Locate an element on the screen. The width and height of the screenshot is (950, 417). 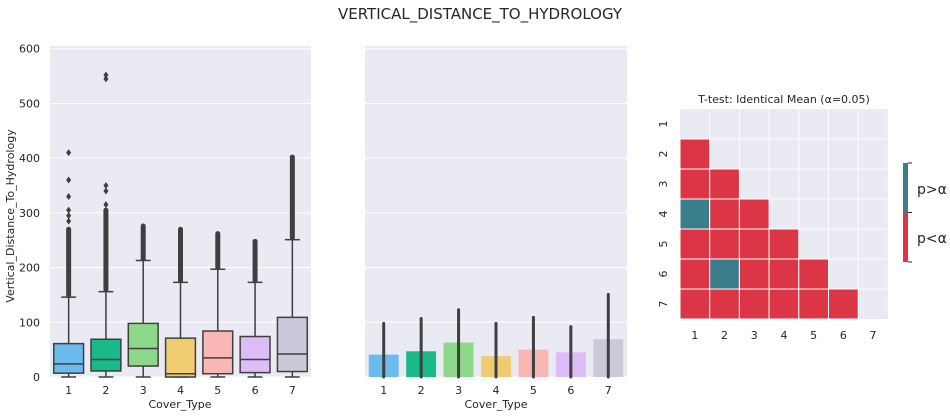
heatmap-panel: 1 2 3 4 5 6 7 1 2 3 4 5 6 7 is located at coordinates (772, 225).